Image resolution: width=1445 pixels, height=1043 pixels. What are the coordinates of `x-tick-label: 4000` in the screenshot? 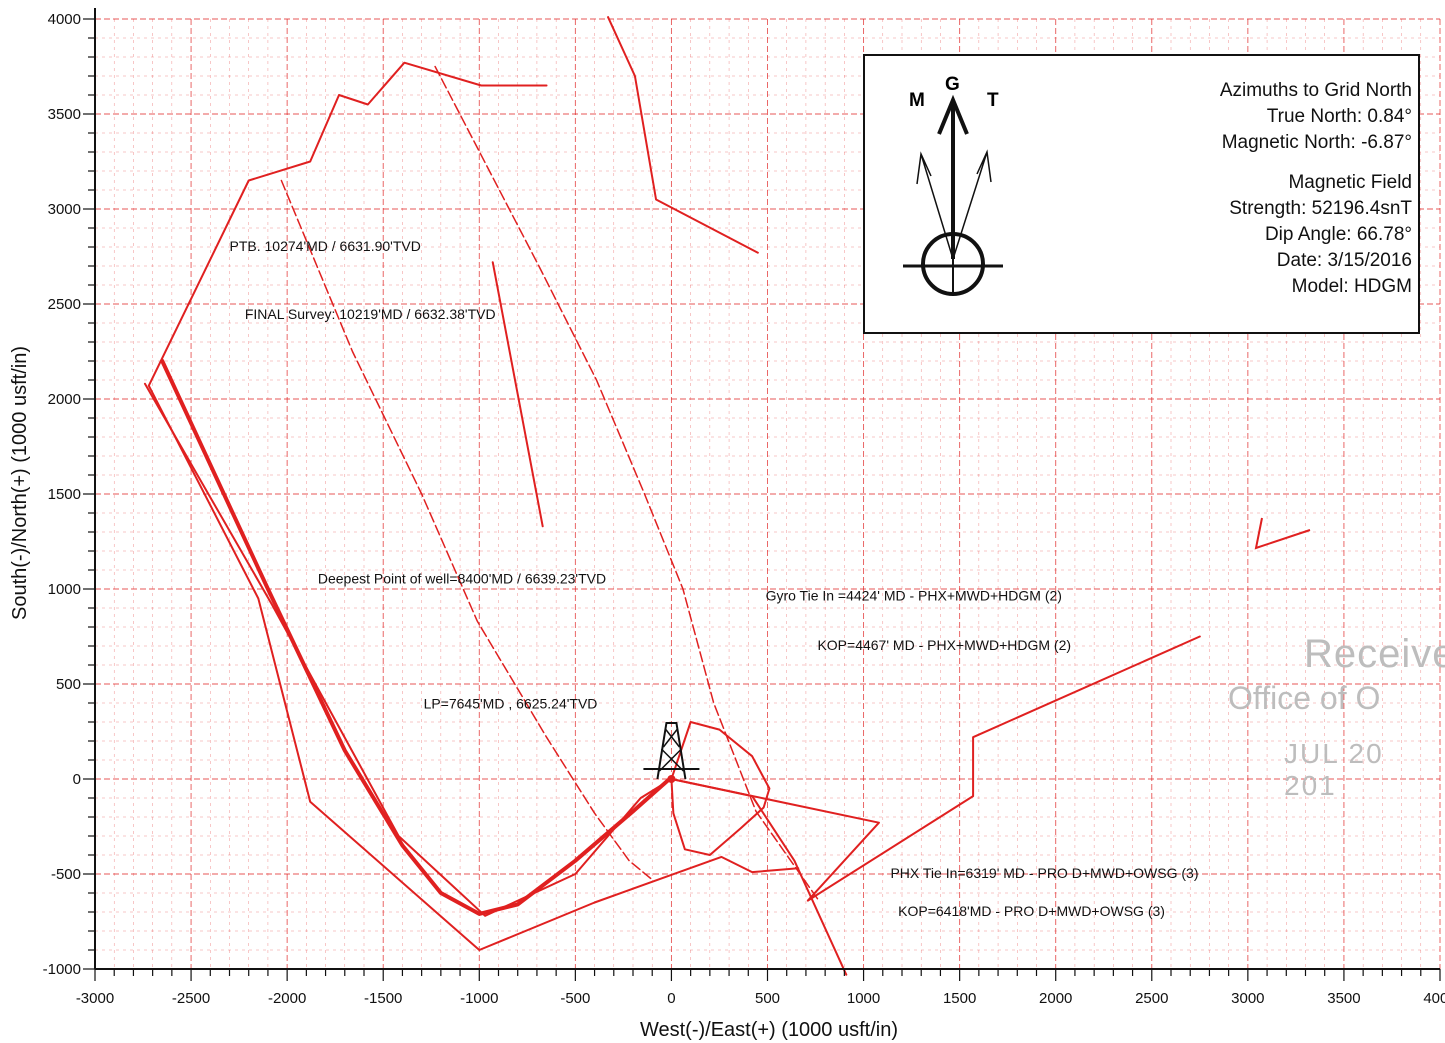 It's located at (1434, 998).